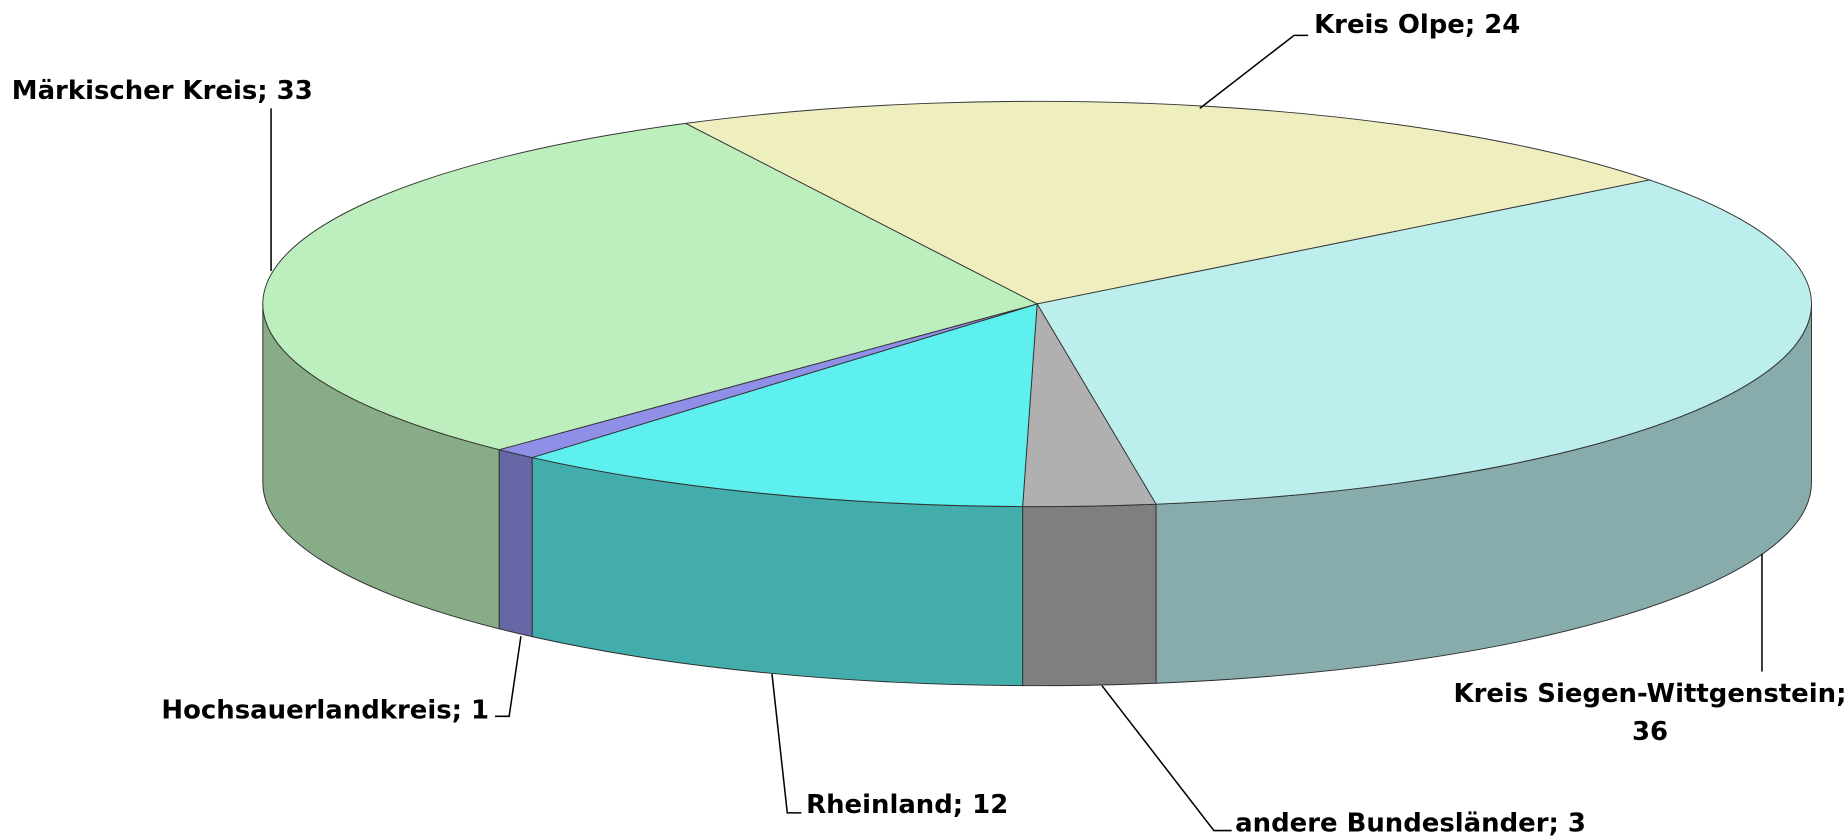 This screenshot has height=840, width=1848. What do you see at coordinates (1650, 694) in the screenshot?
I see `label-line: Kreis Siegen-Wittgenstein;` at bounding box center [1650, 694].